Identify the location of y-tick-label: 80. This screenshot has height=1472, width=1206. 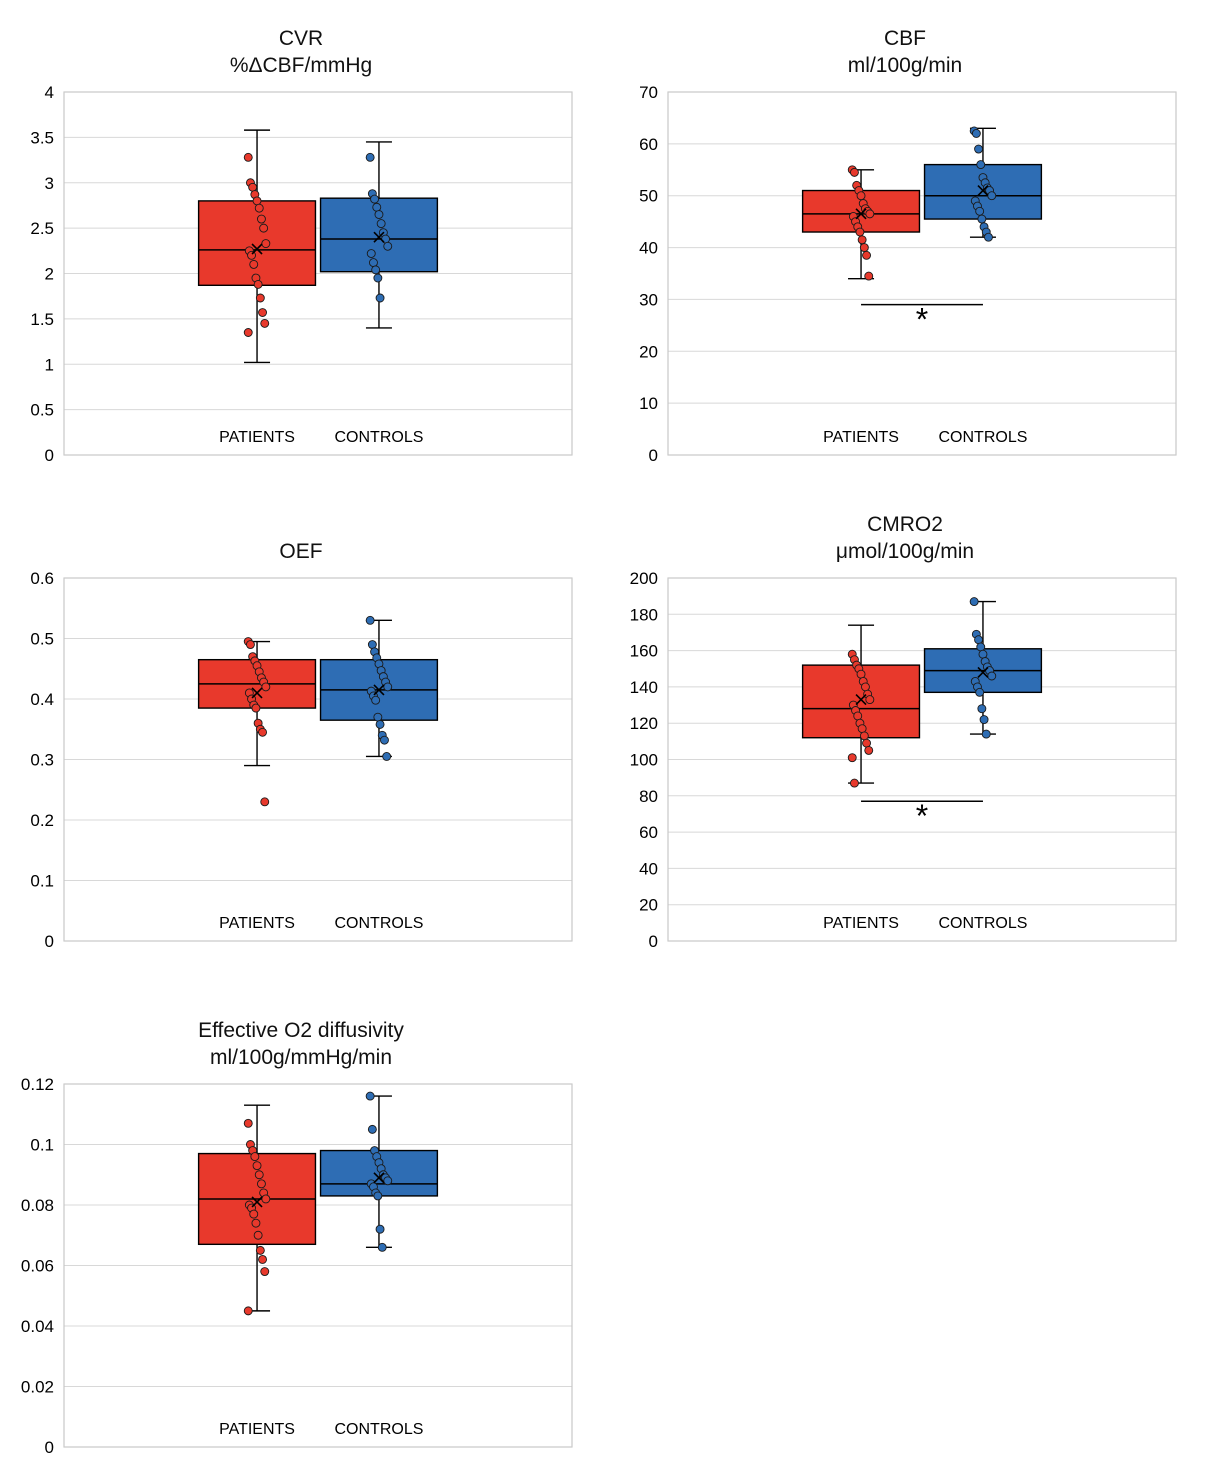
(648, 796).